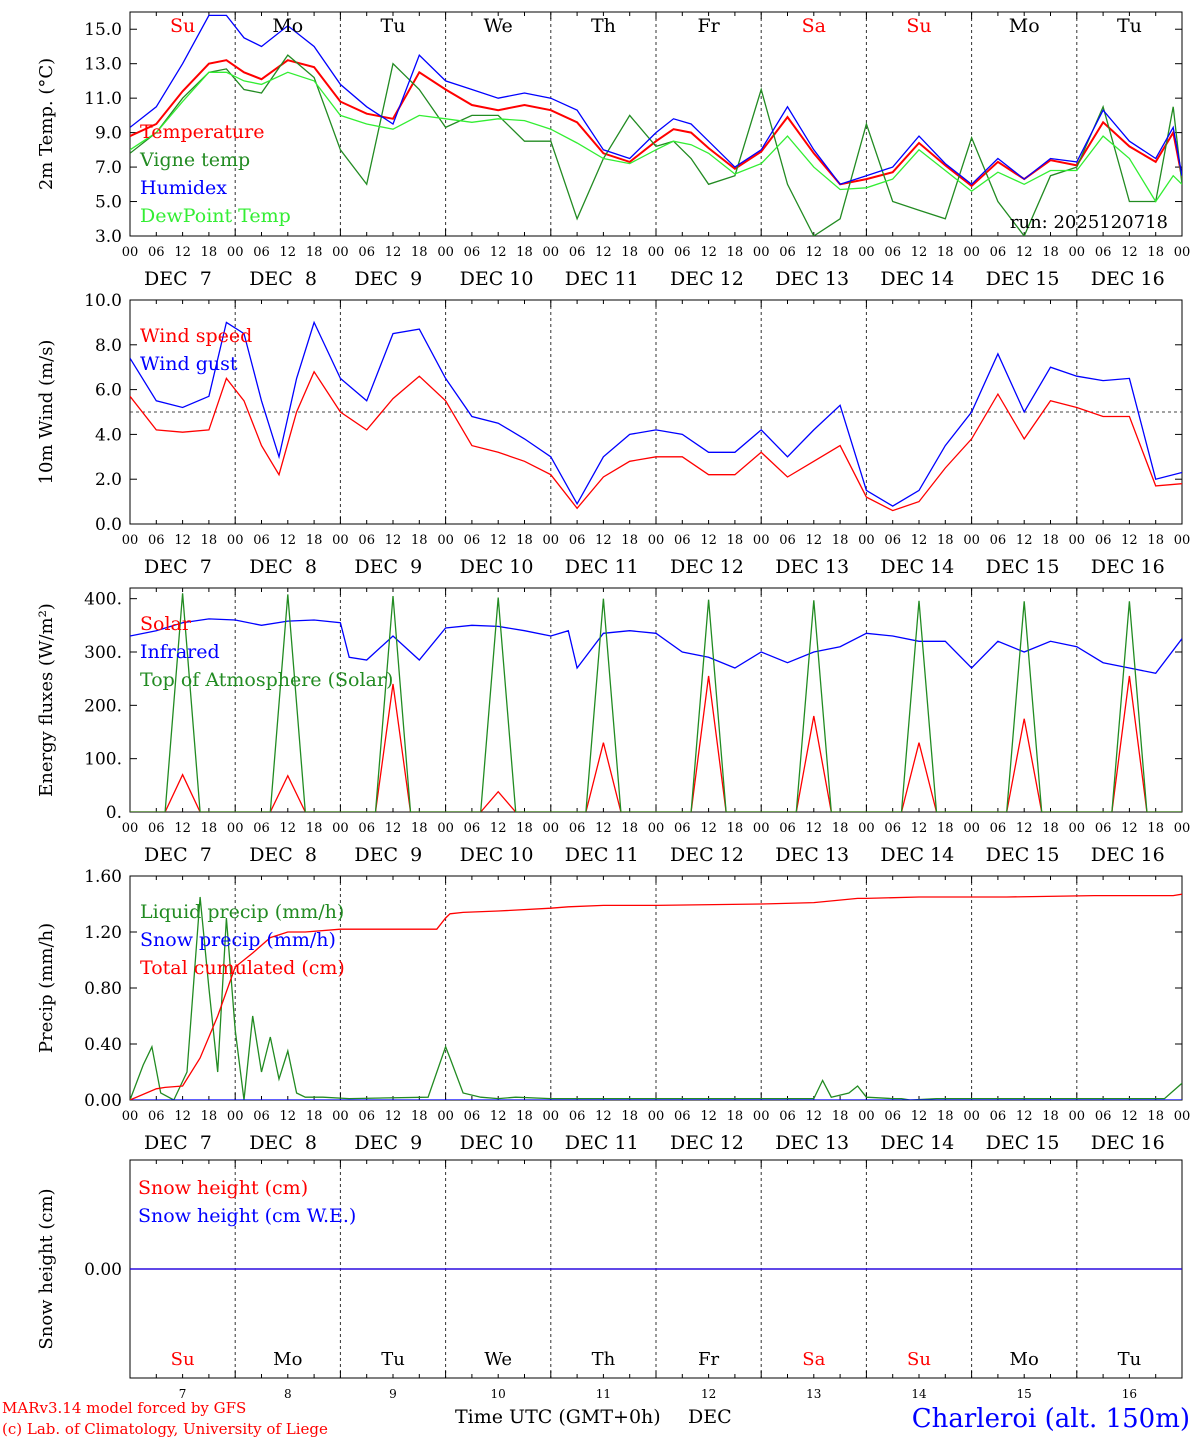 Image resolution: width=1194 pixels, height=1440 pixels. Describe the element at coordinates (103, 301) in the screenshot. I see `wind-ytick-label: 10.0` at that location.